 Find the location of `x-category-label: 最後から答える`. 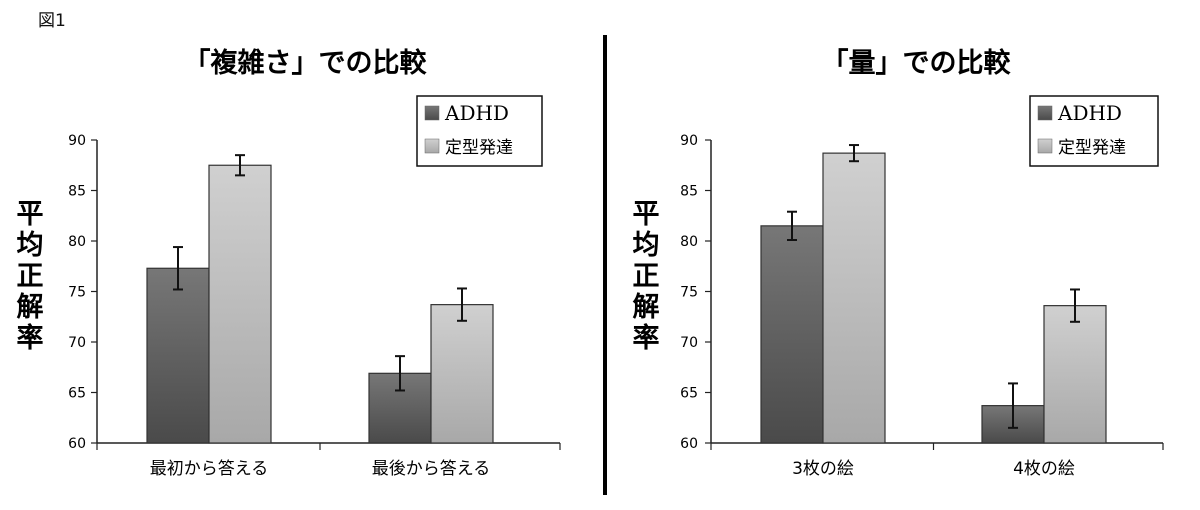

x-category-label: 最後から答える is located at coordinates (431, 469).